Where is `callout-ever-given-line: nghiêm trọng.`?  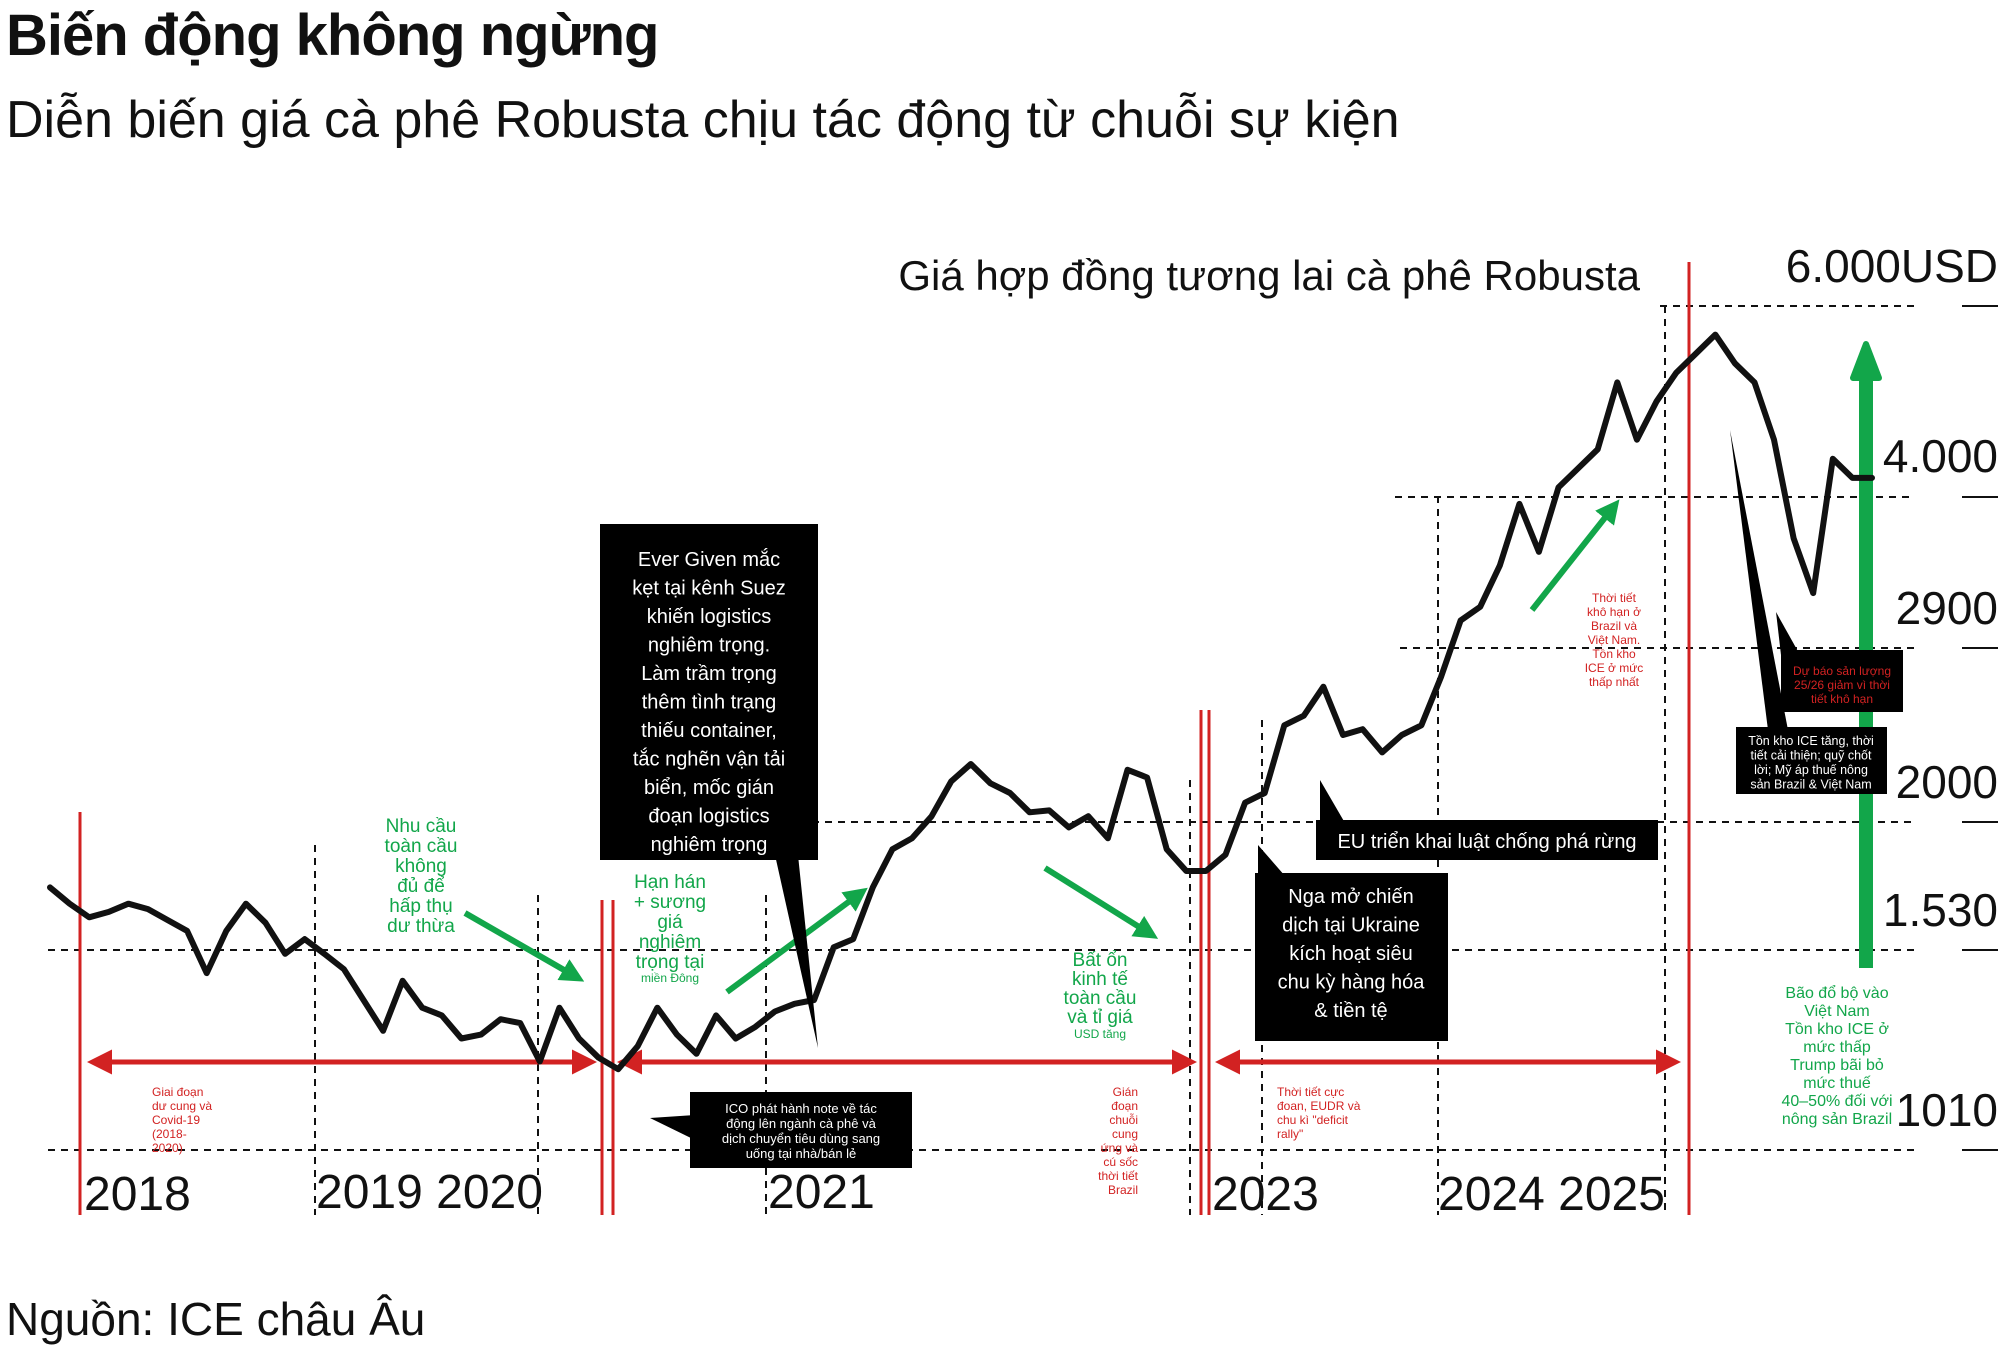
callout-ever-given-line: nghiêm trọng. is located at coordinates (709, 646).